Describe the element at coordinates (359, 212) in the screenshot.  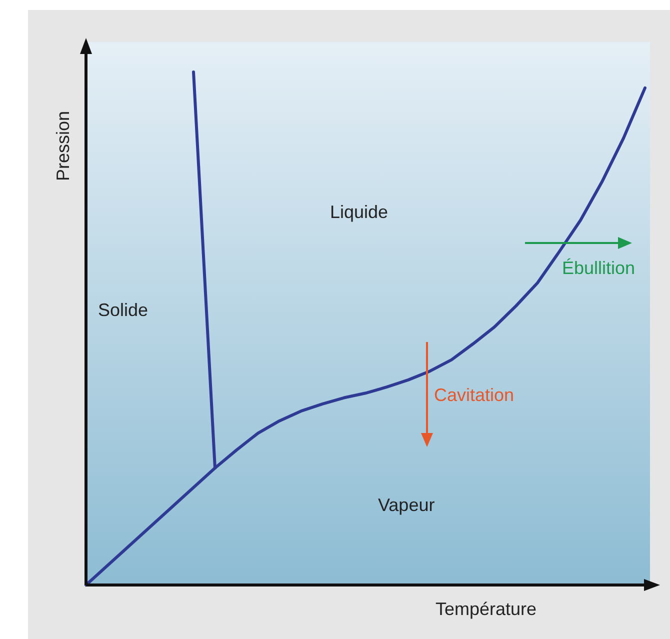
I see `annotation: Liquide` at that location.